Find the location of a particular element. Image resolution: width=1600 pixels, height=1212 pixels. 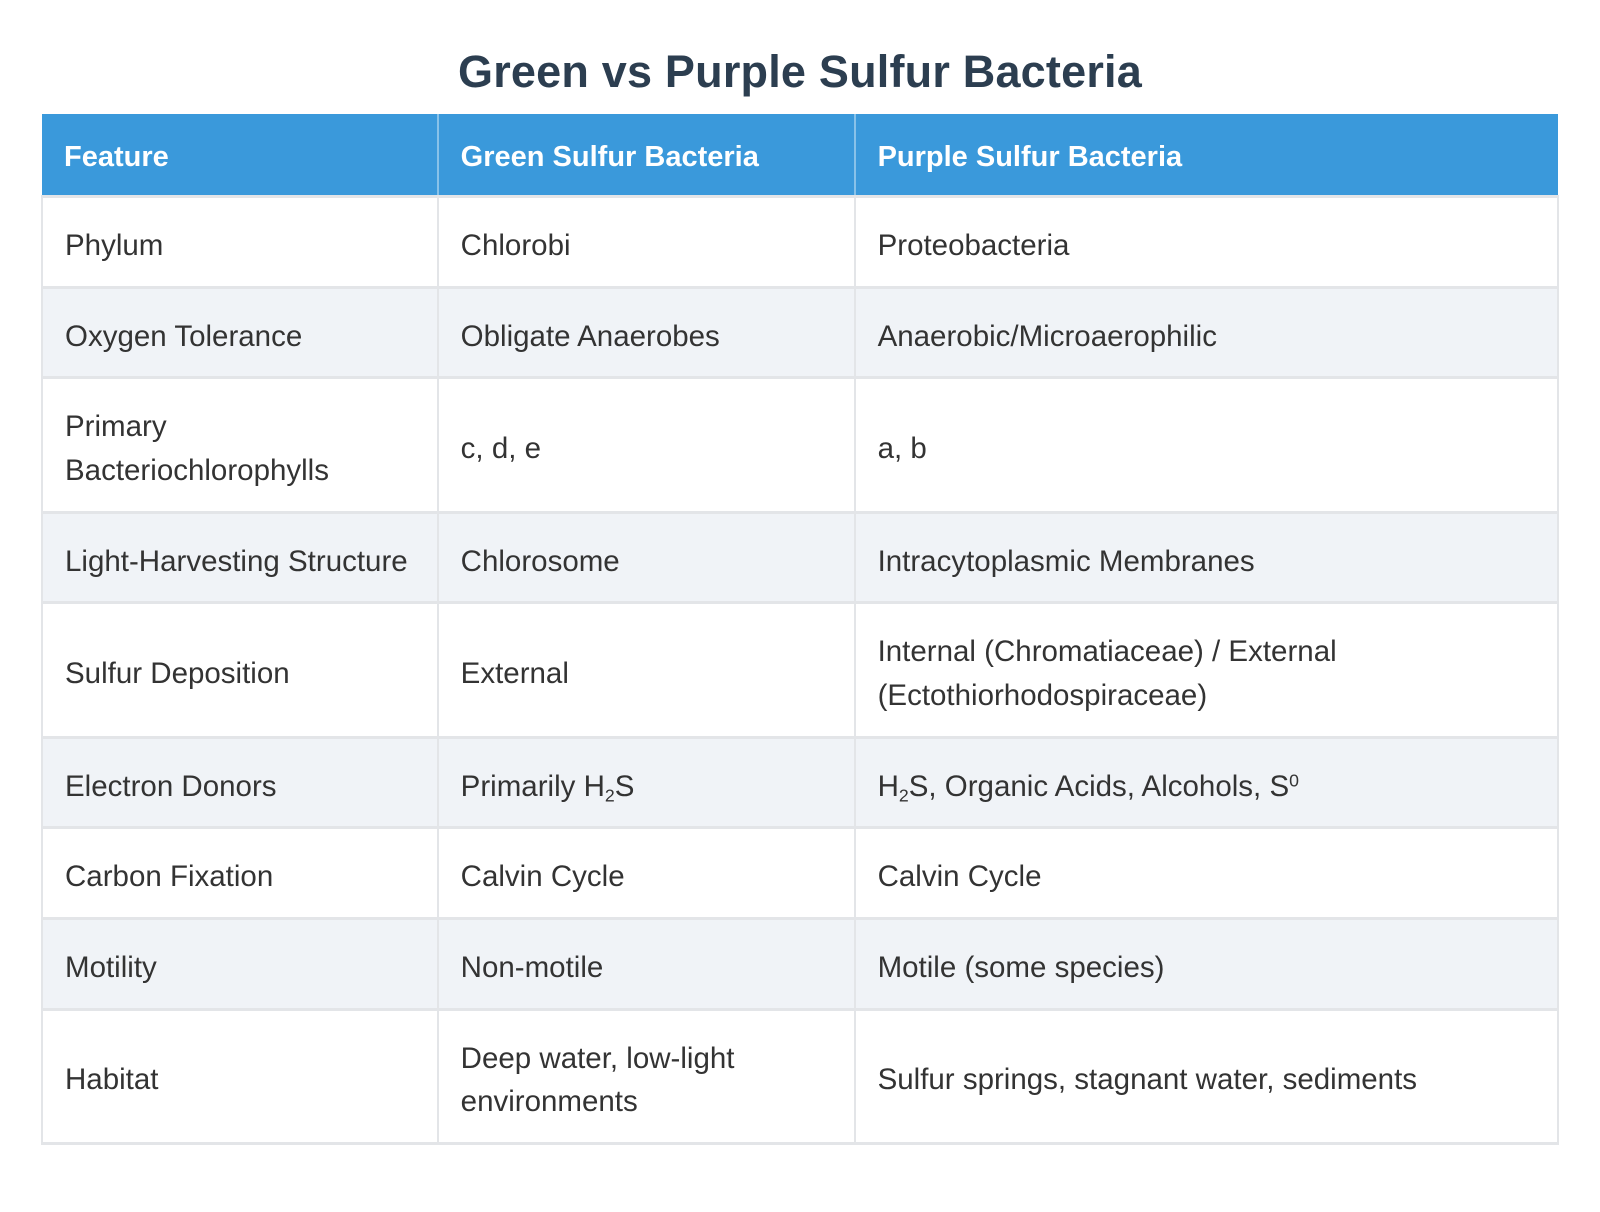

cell-text: Non-motile is located at coordinates (532, 967).